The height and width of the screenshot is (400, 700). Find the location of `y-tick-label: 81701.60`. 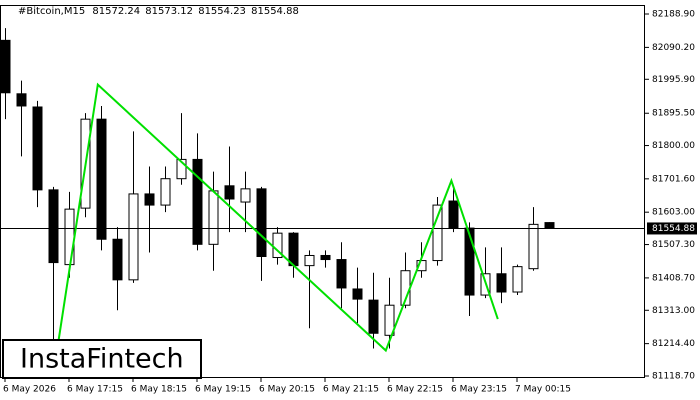

y-tick-label: 81701.60 is located at coordinates (673, 179).